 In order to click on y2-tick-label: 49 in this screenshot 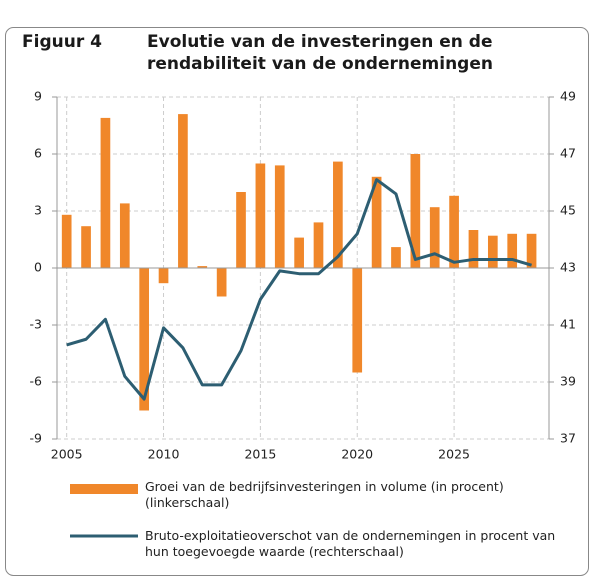, I will do `click(568, 96)`.